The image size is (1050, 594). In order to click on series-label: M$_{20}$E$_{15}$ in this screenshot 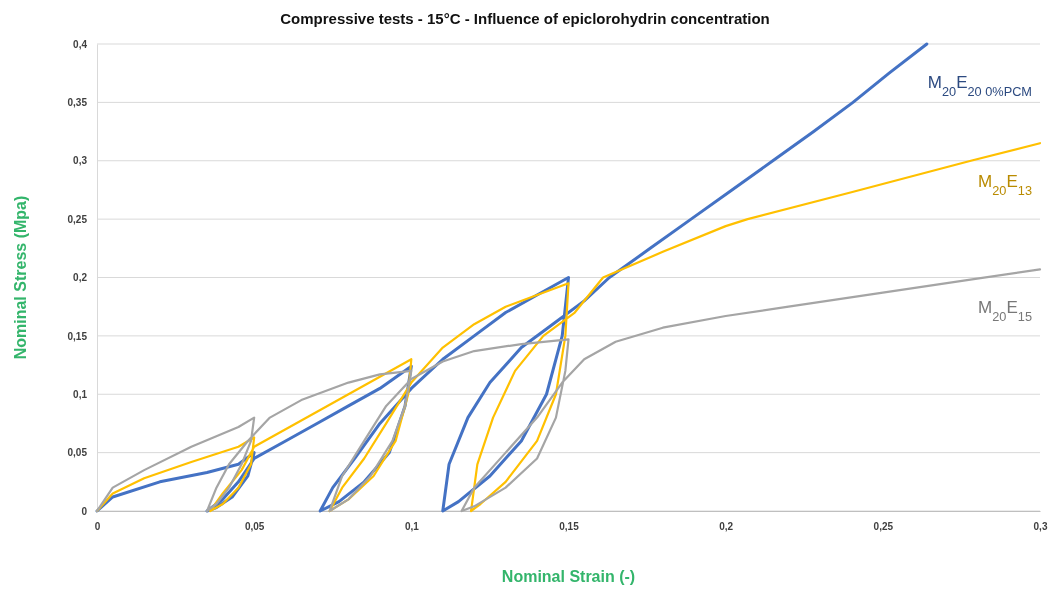, I will do `click(1005, 311)`.